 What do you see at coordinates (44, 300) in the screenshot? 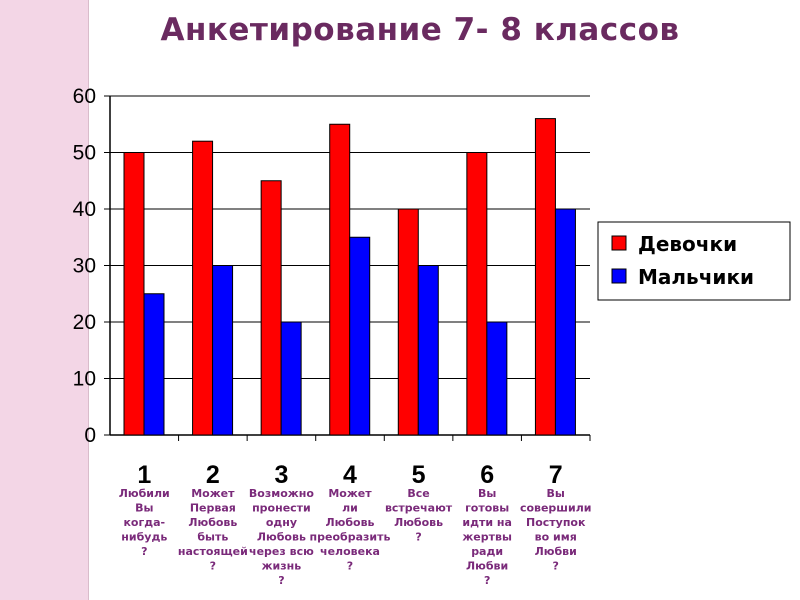
I see `decorative-side-stripe` at bounding box center [44, 300].